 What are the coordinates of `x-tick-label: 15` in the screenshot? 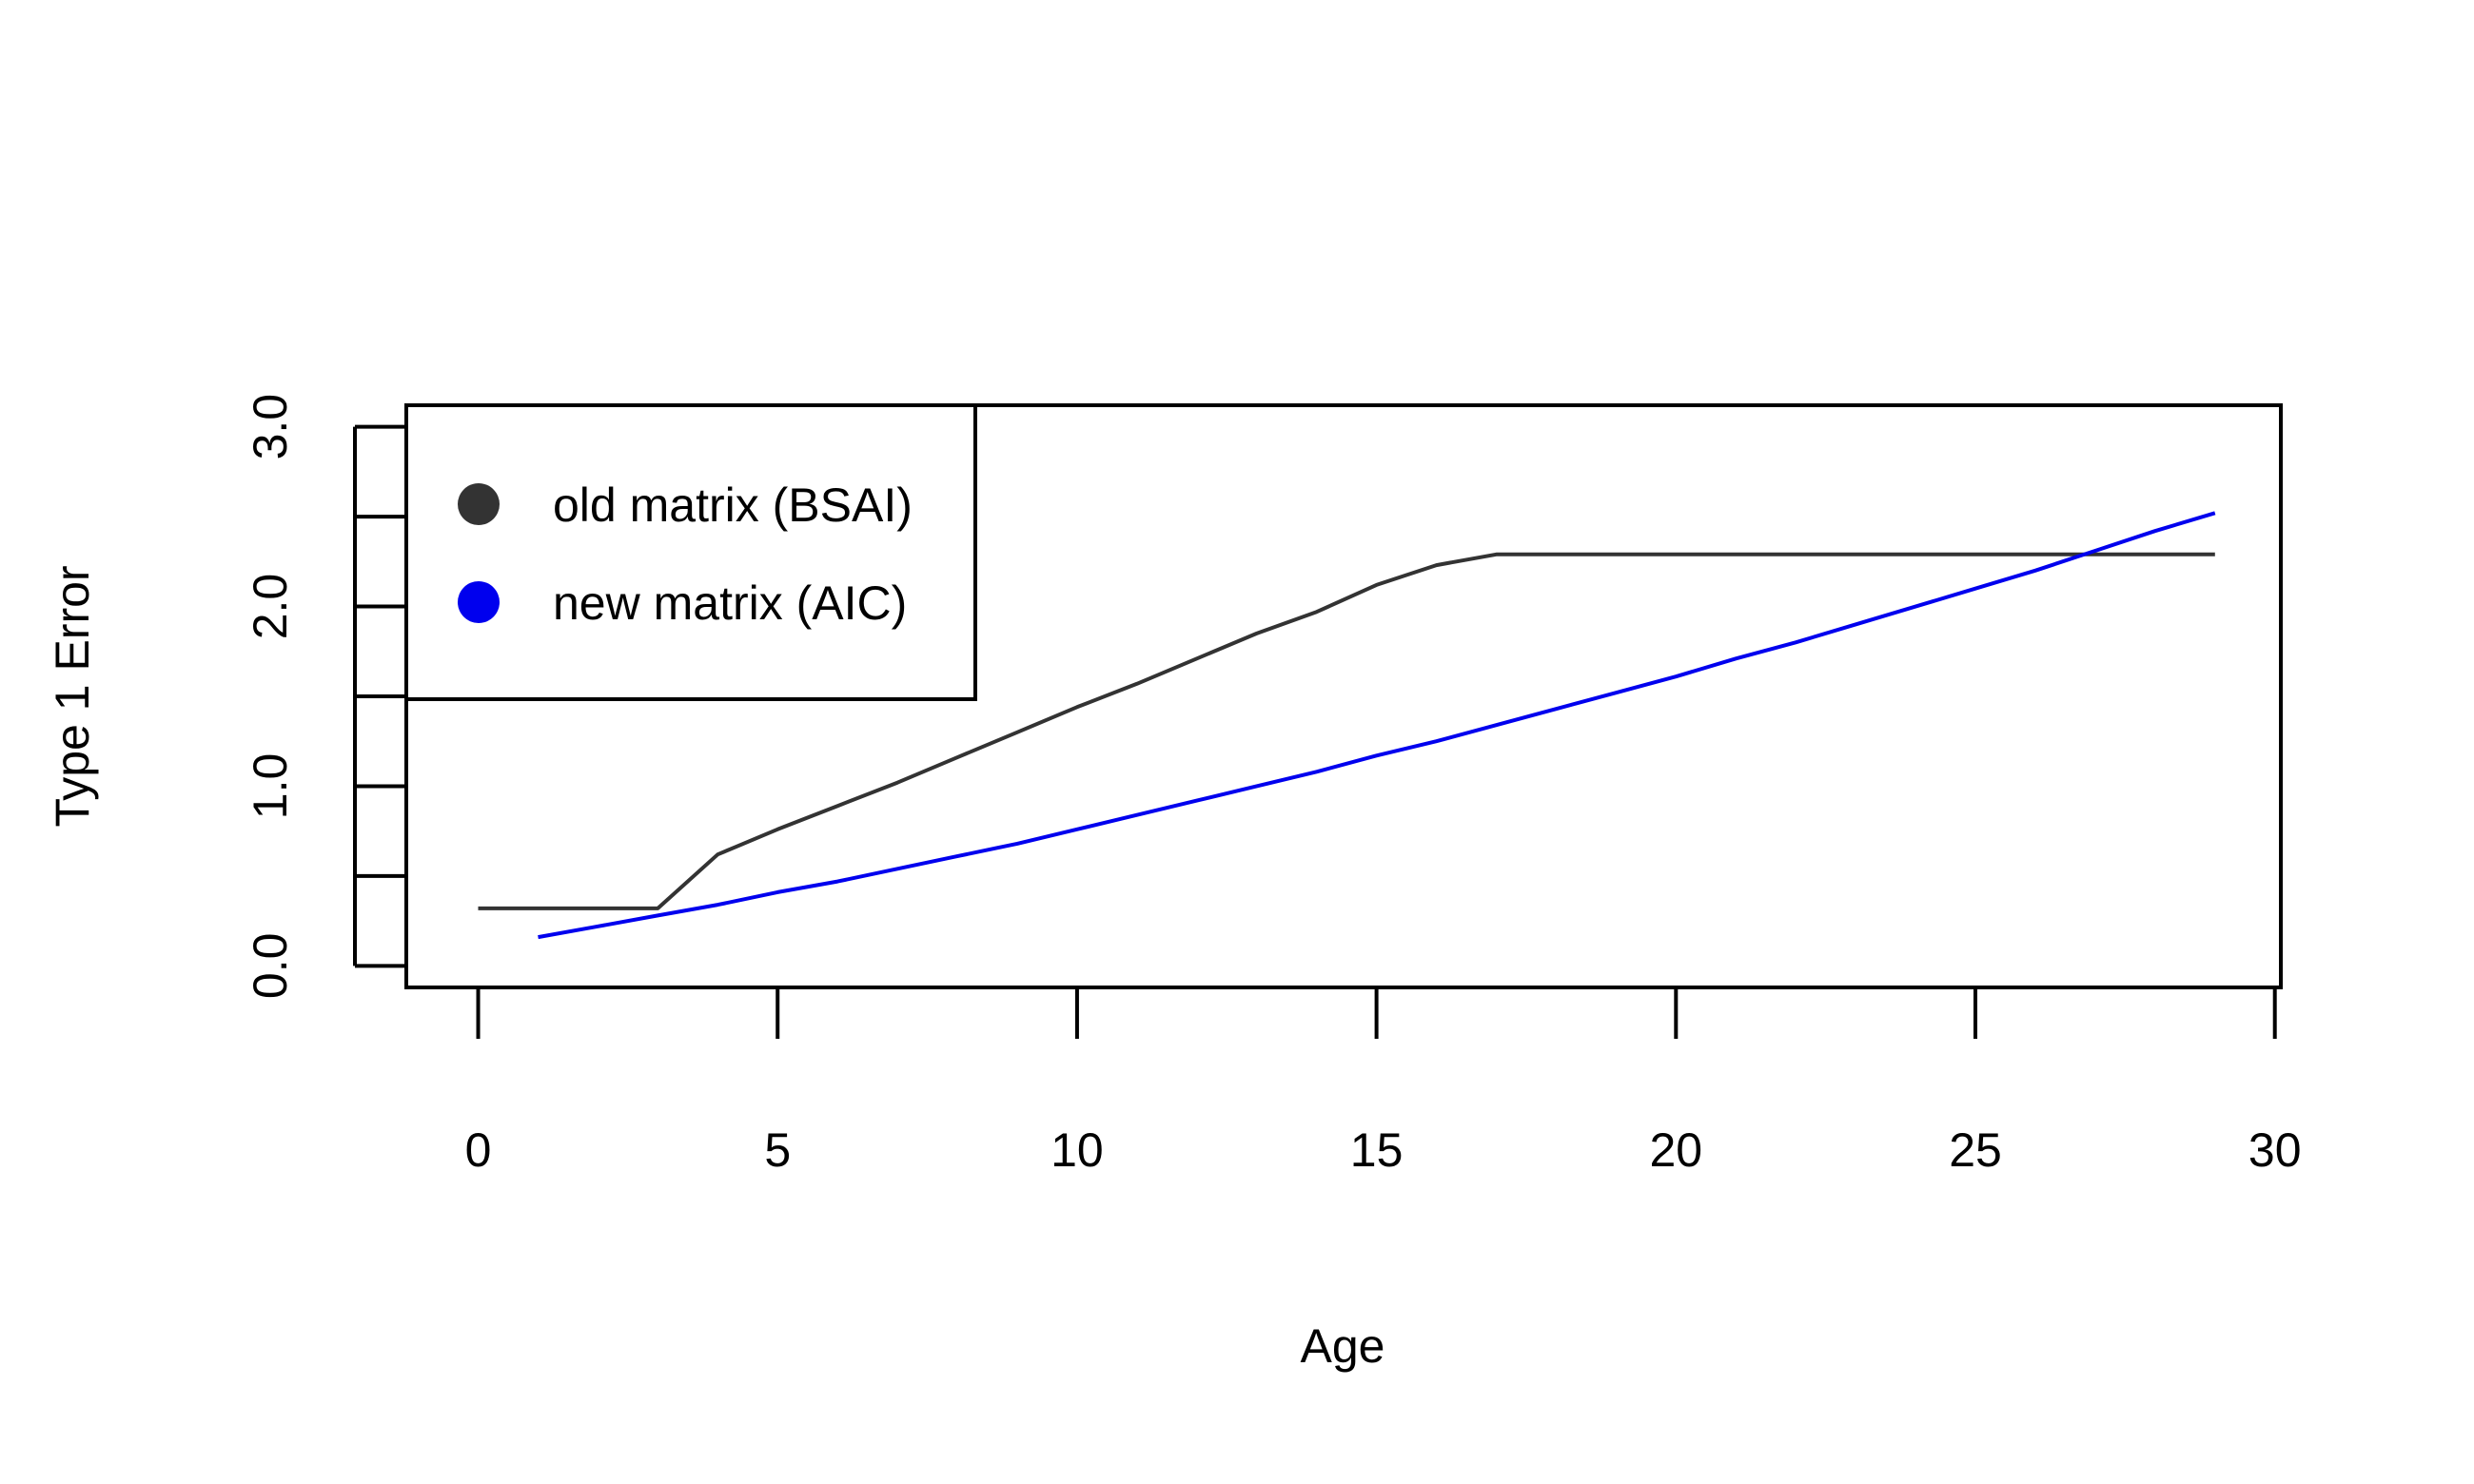 It's located at (1377, 1150).